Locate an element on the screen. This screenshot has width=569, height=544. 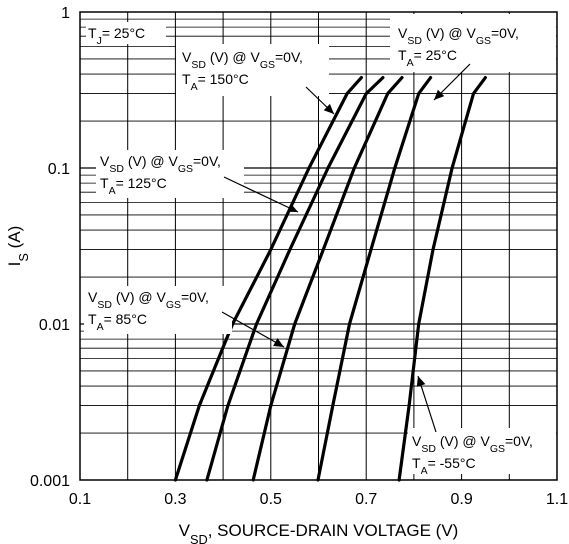
annotation-1-arrowhead is located at coordinates (328, 108).